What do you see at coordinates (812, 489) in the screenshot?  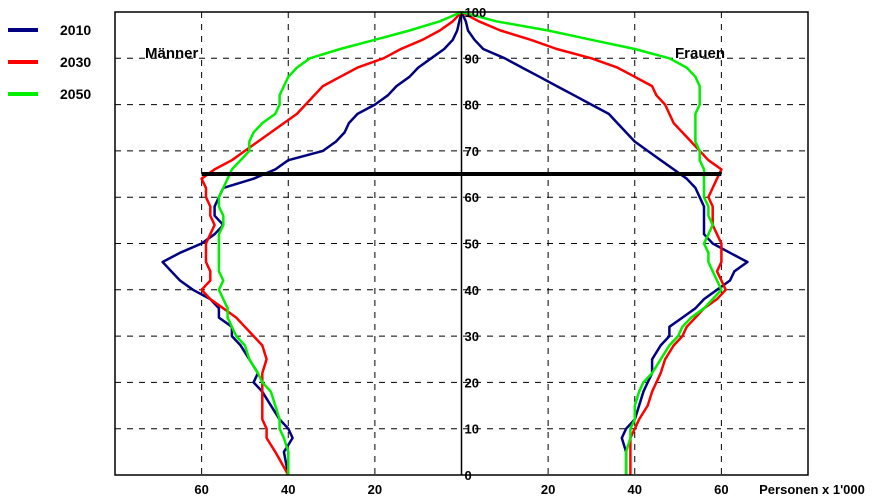 I see `x-axis-label: Personen x 1'000` at bounding box center [812, 489].